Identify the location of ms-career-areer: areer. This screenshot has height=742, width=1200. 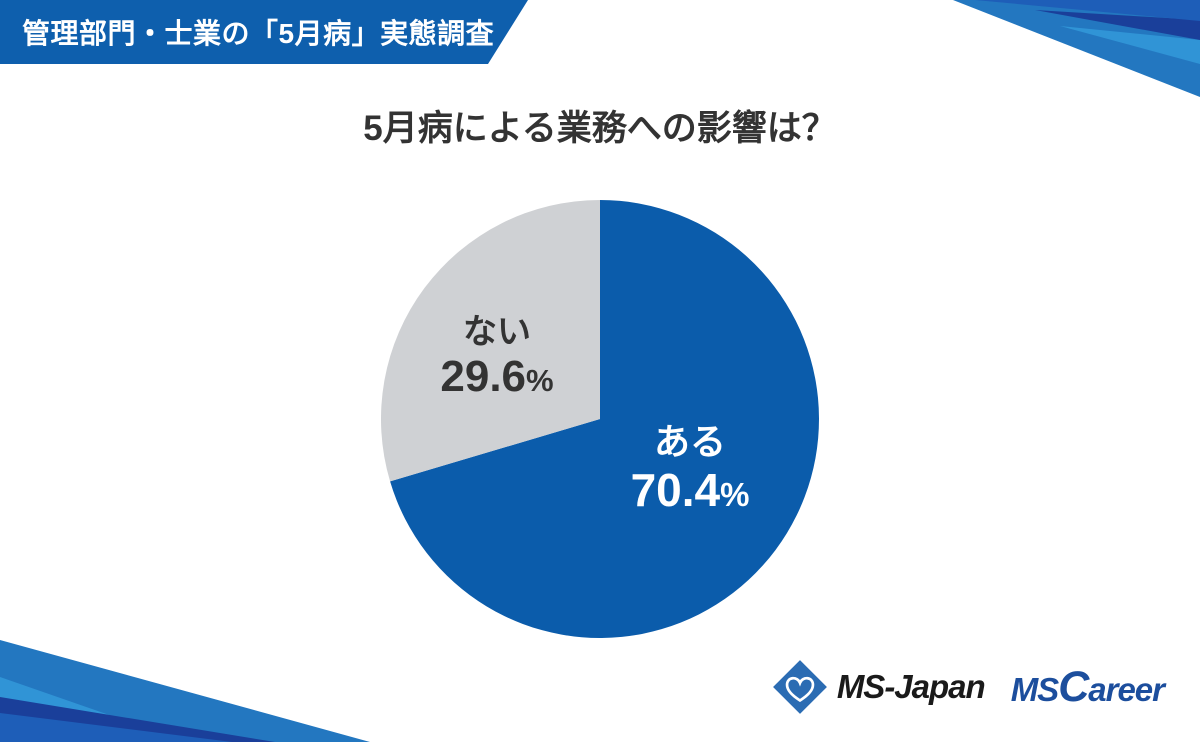
(1126, 689).